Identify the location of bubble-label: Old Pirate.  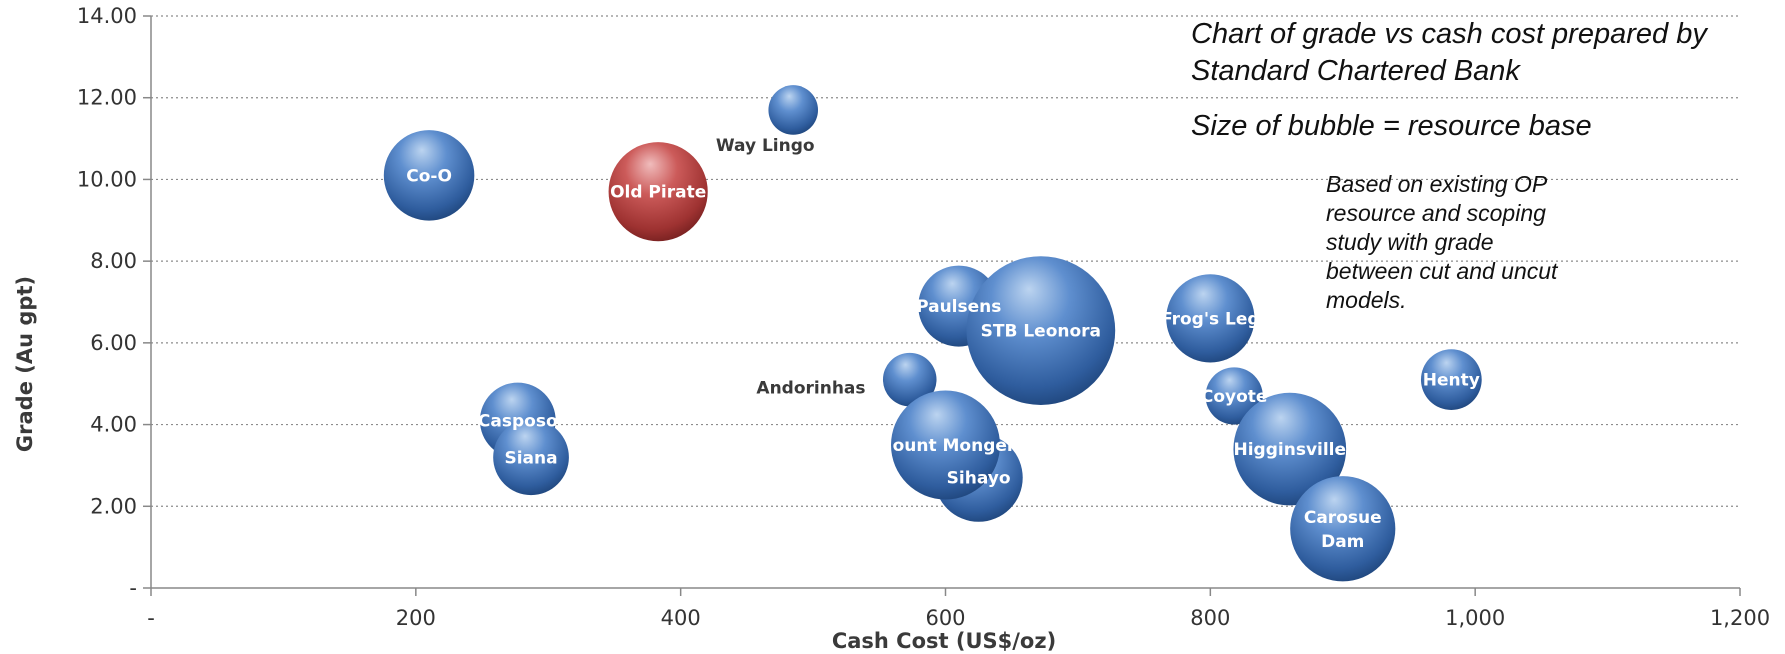
(658, 193).